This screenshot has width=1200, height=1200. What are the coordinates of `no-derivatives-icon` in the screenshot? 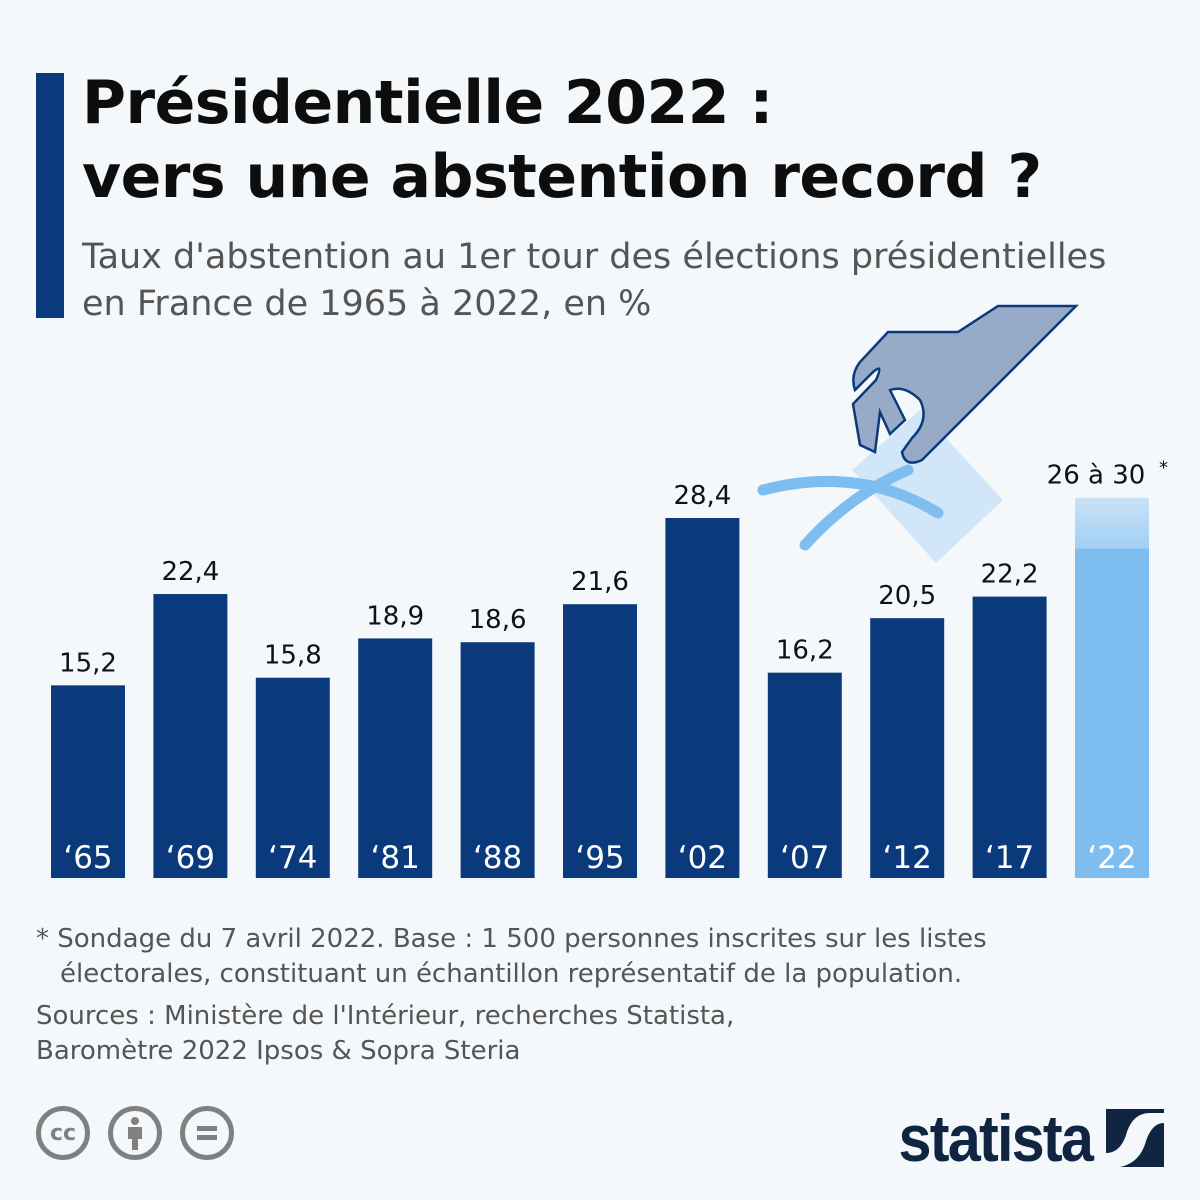 It's located at (207, 1133).